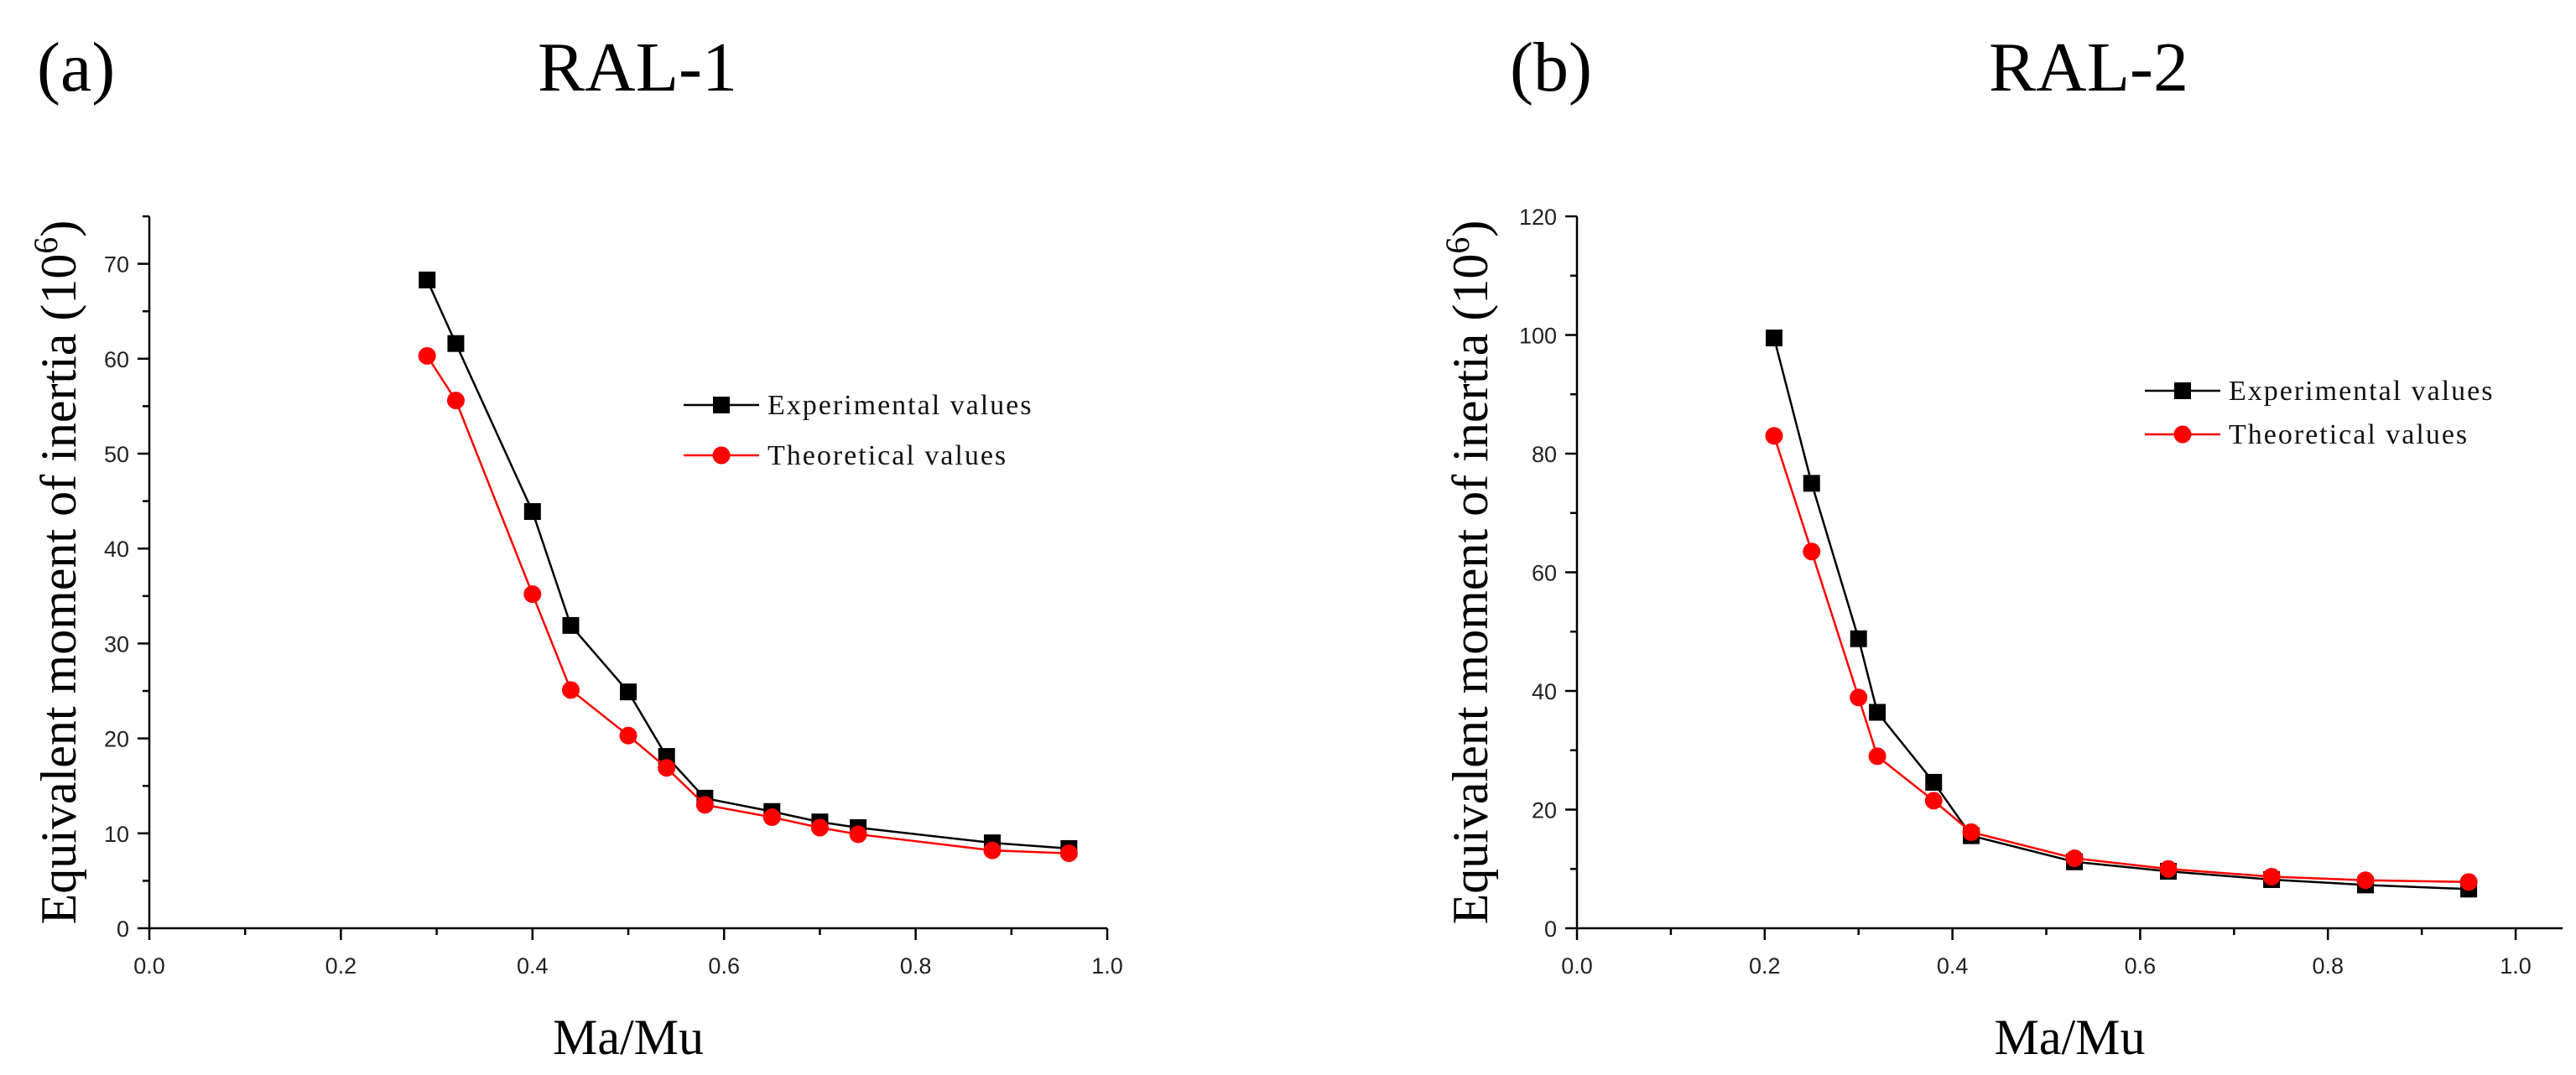 This screenshot has width=2576, height=1075. What do you see at coordinates (2088, 67) in the screenshot?
I see `chart-title: RAL-2` at bounding box center [2088, 67].